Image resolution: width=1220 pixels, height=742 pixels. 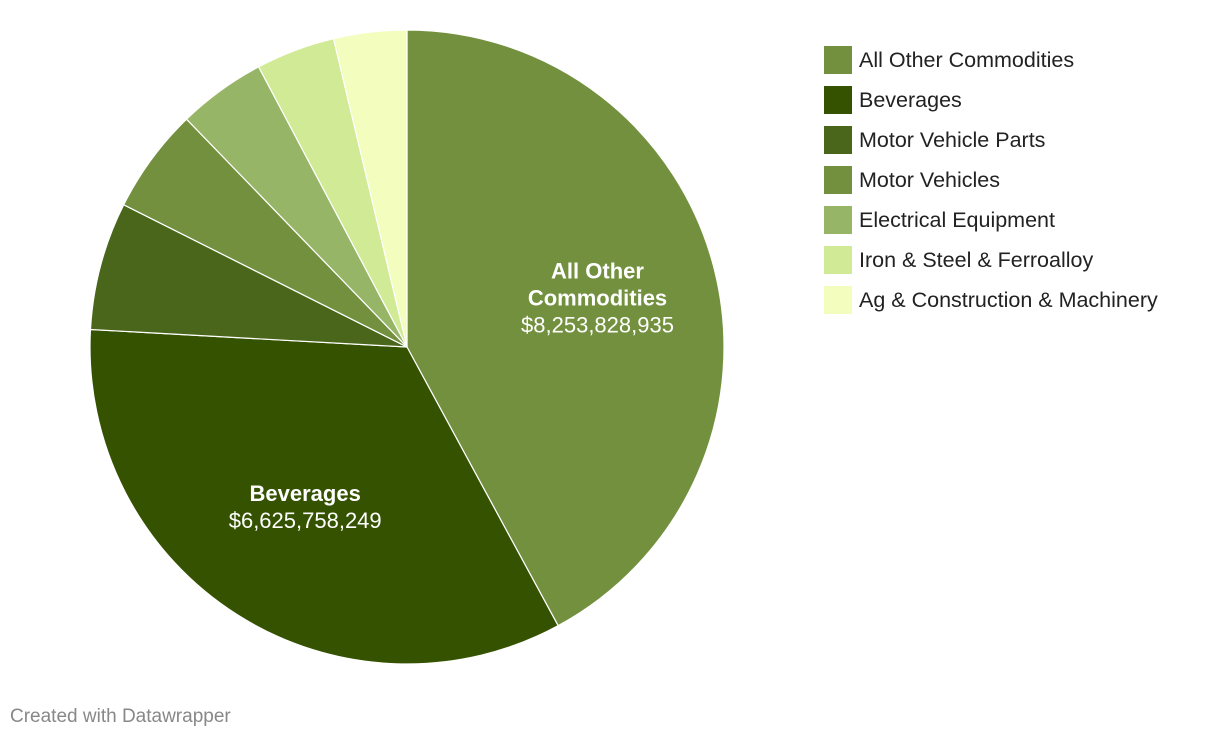 What do you see at coordinates (597, 325) in the screenshot?
I see `slice-value-all-other-commodities: $8,253,828,935` at bounding box center [597, 325].